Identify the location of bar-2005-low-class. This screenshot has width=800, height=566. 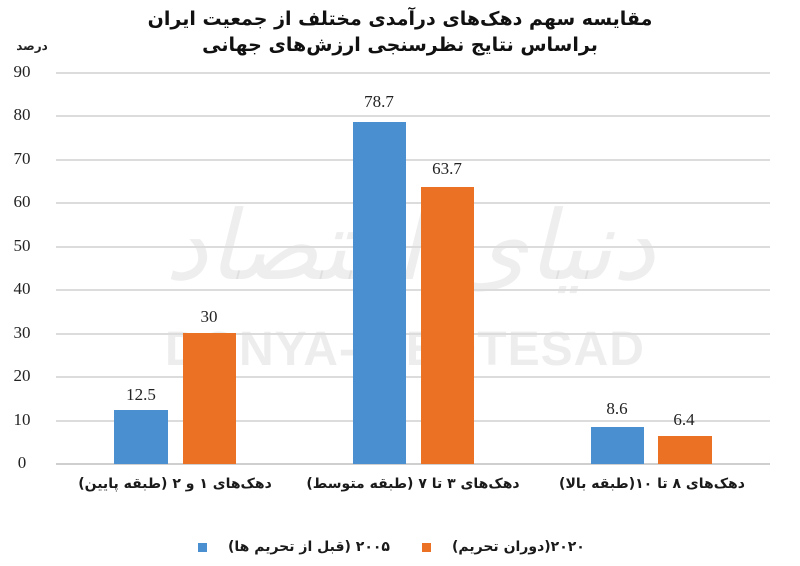
(141, 437).